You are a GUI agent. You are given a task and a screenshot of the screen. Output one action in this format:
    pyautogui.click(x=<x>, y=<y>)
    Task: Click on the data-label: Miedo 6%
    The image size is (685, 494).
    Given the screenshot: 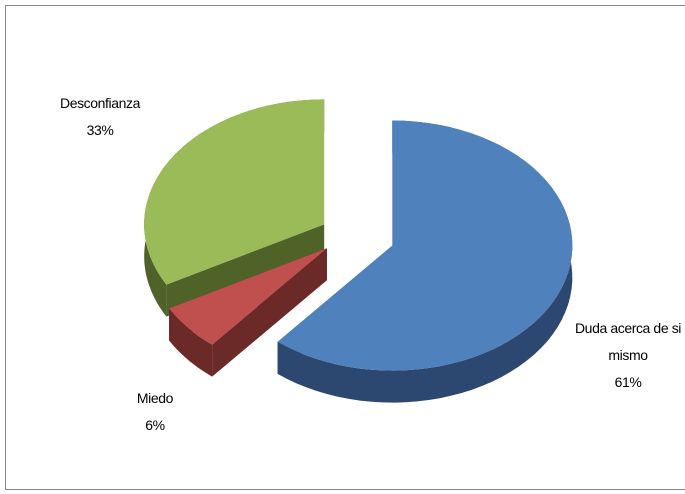 What is the action you would take?
    pyautogui.click(x=155, y=412)
    